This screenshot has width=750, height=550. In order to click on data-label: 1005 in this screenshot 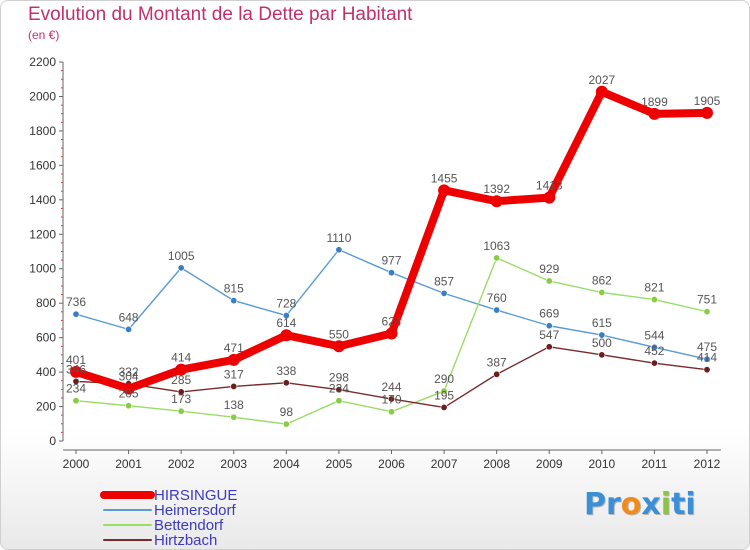, I will do `click(181, 256)`.